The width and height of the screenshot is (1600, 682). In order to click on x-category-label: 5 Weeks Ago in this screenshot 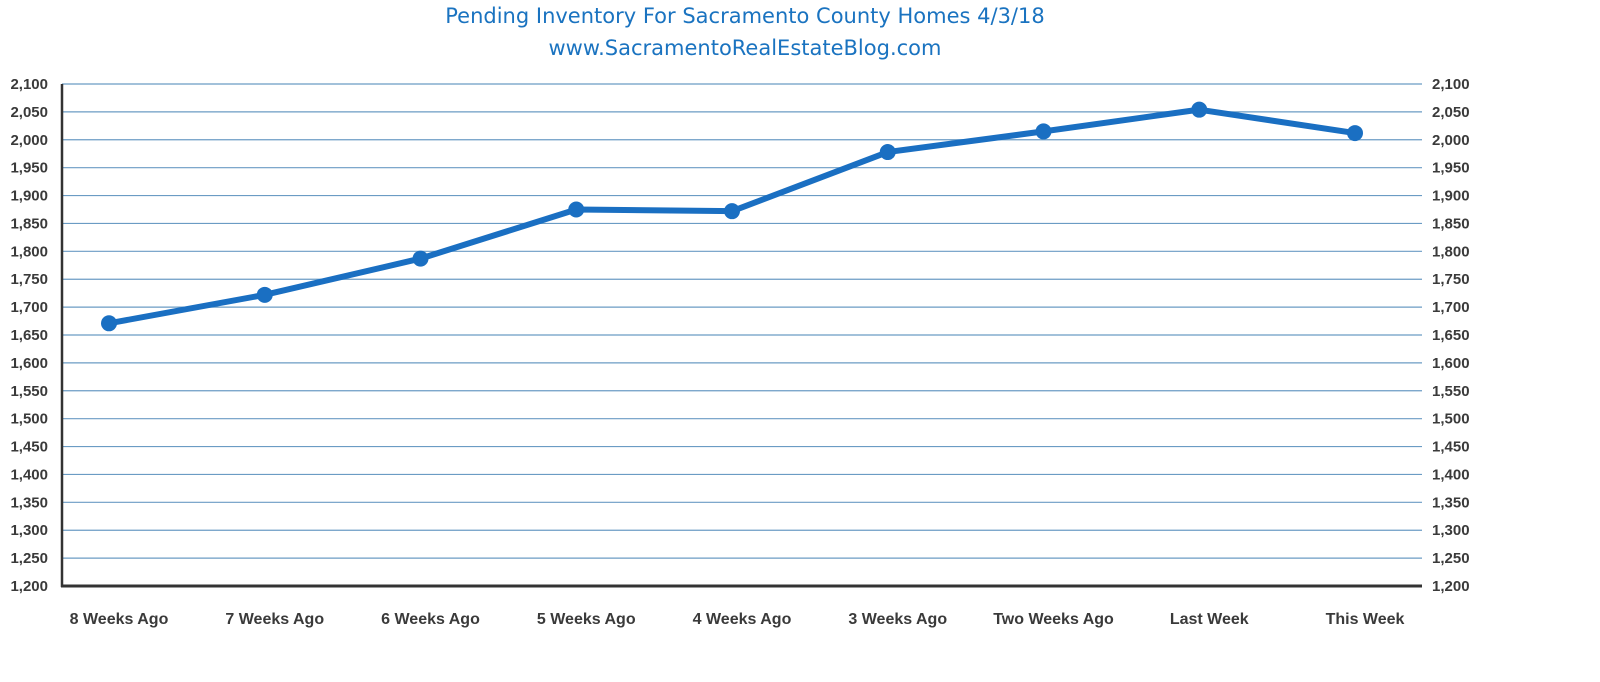, I will do `click(586, 619)`.